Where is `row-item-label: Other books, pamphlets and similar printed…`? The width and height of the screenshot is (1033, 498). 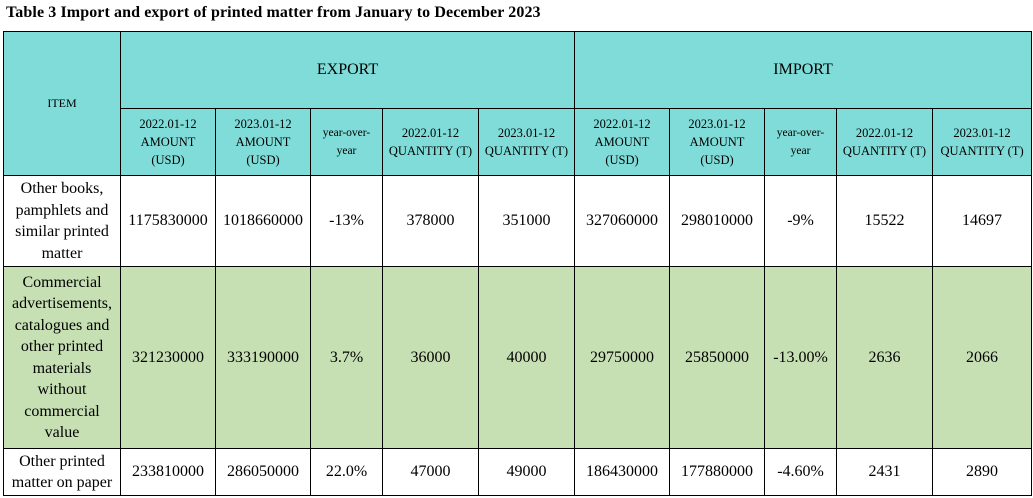 row-item-label: Other books, pamphlets and similar printed… is located at coordinates (62, 221).